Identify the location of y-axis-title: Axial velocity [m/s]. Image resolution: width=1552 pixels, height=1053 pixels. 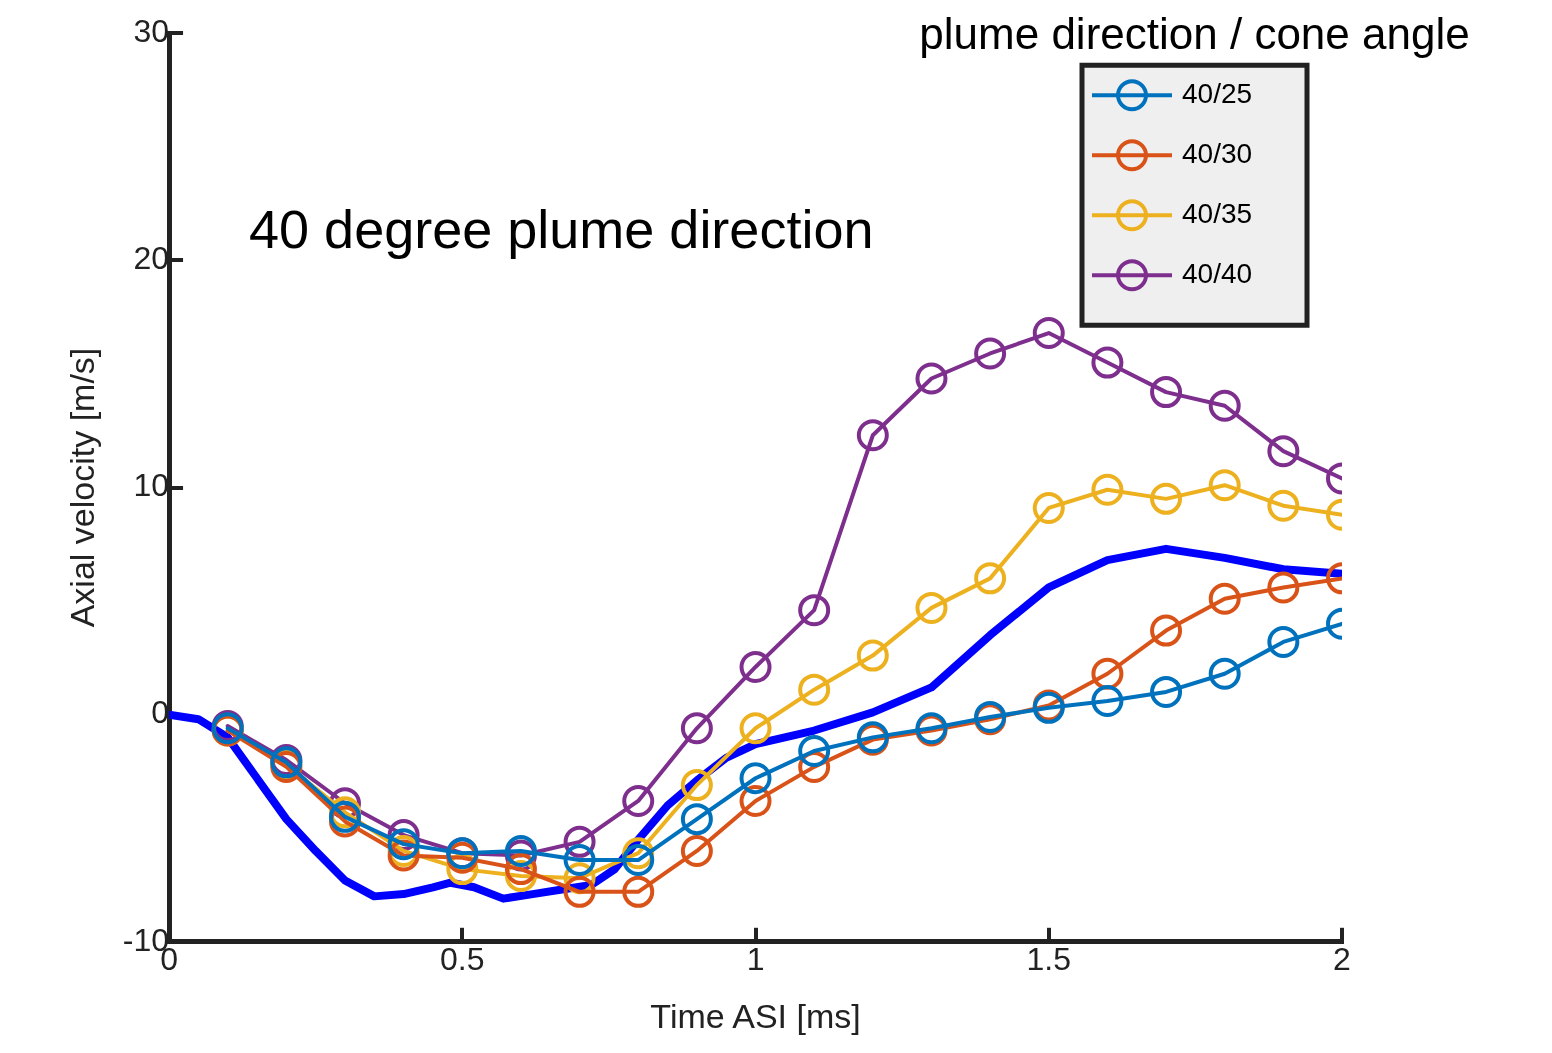
(81, 487).